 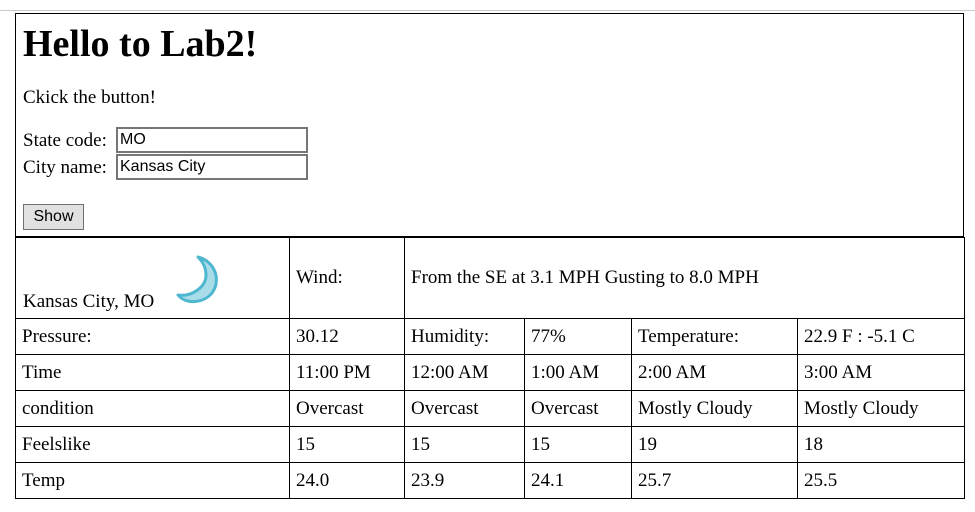 I want to click on instruction-text: Ckick the button!, so click(x=89, y=97).